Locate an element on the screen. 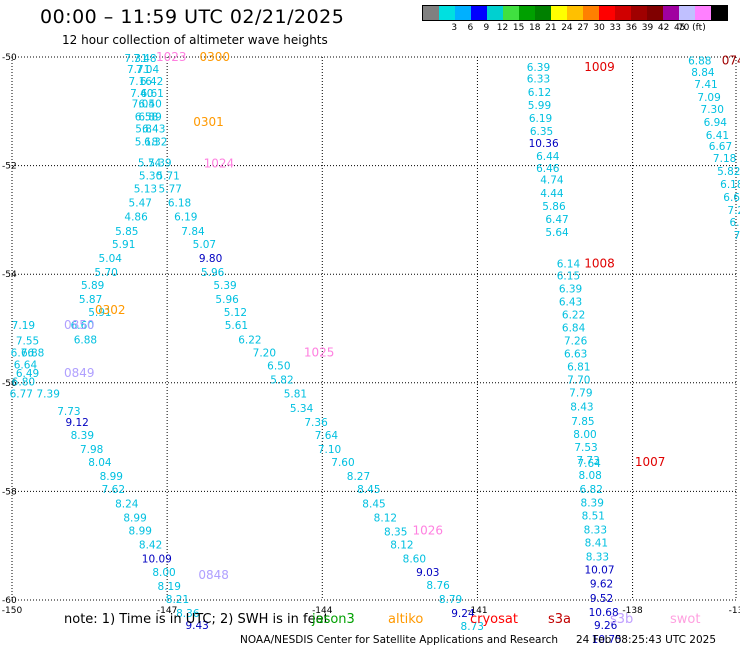 This screenshot has width=740, height=650. wave-height-value: 8.73 is located at coordinates (472, 627).